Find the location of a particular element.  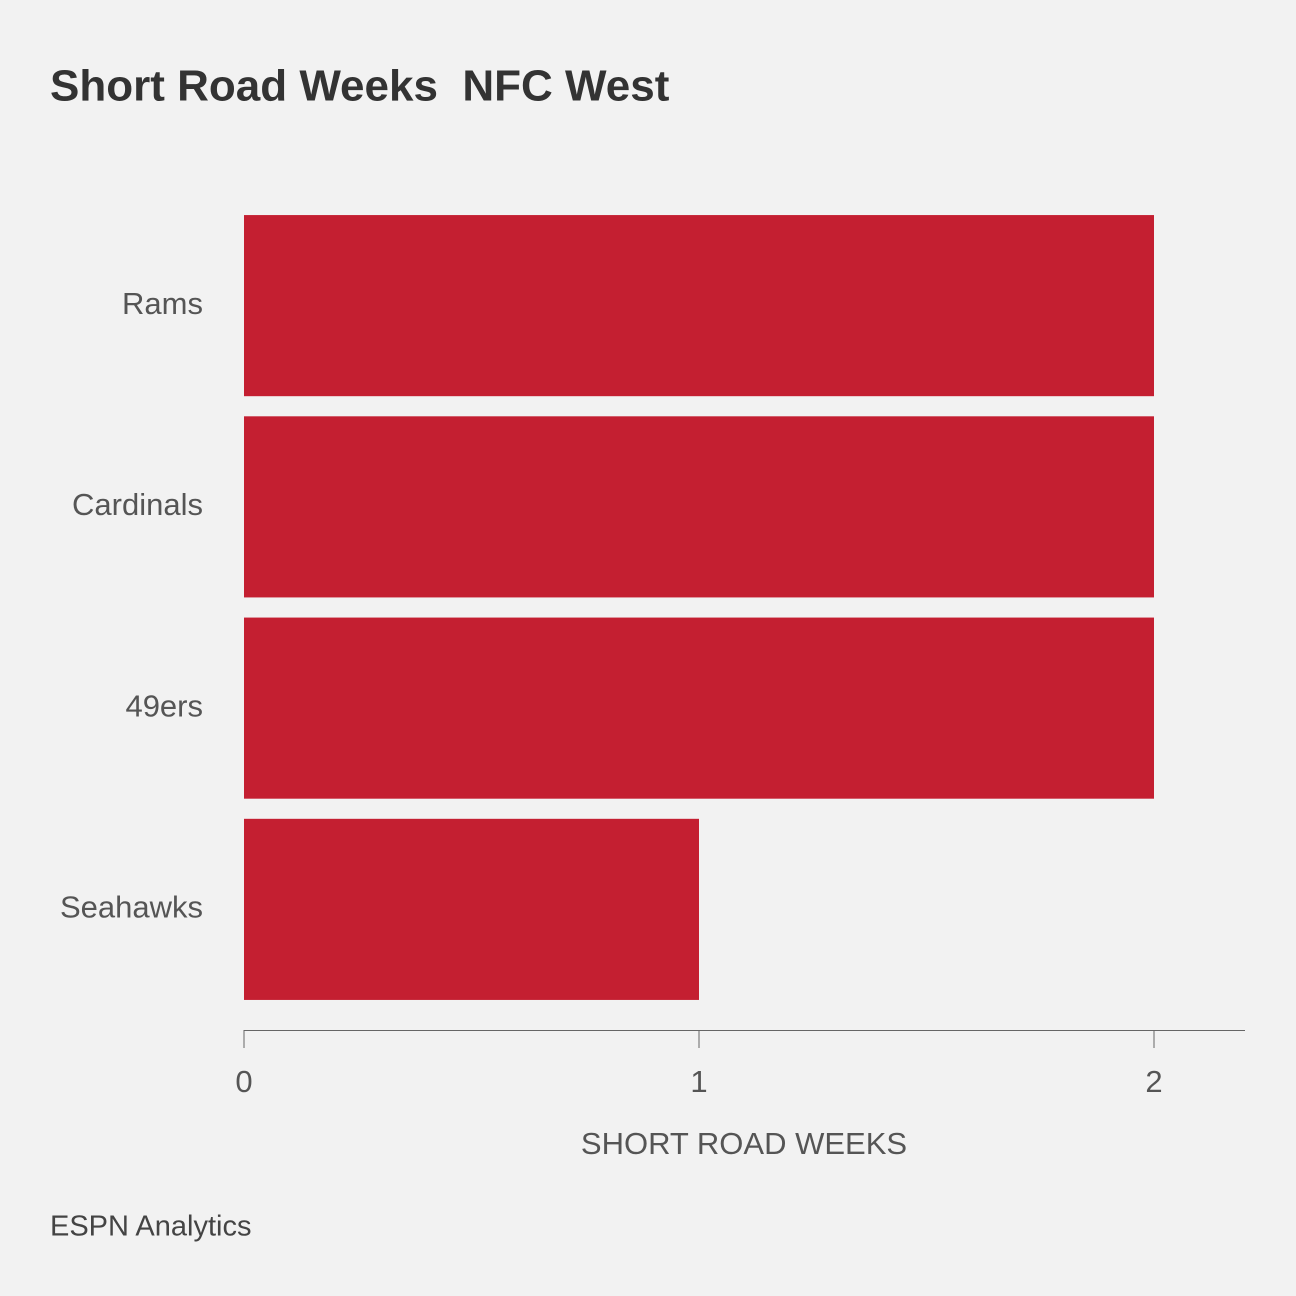

y-tick-label: 49ers is located at coordinates (164, 705).